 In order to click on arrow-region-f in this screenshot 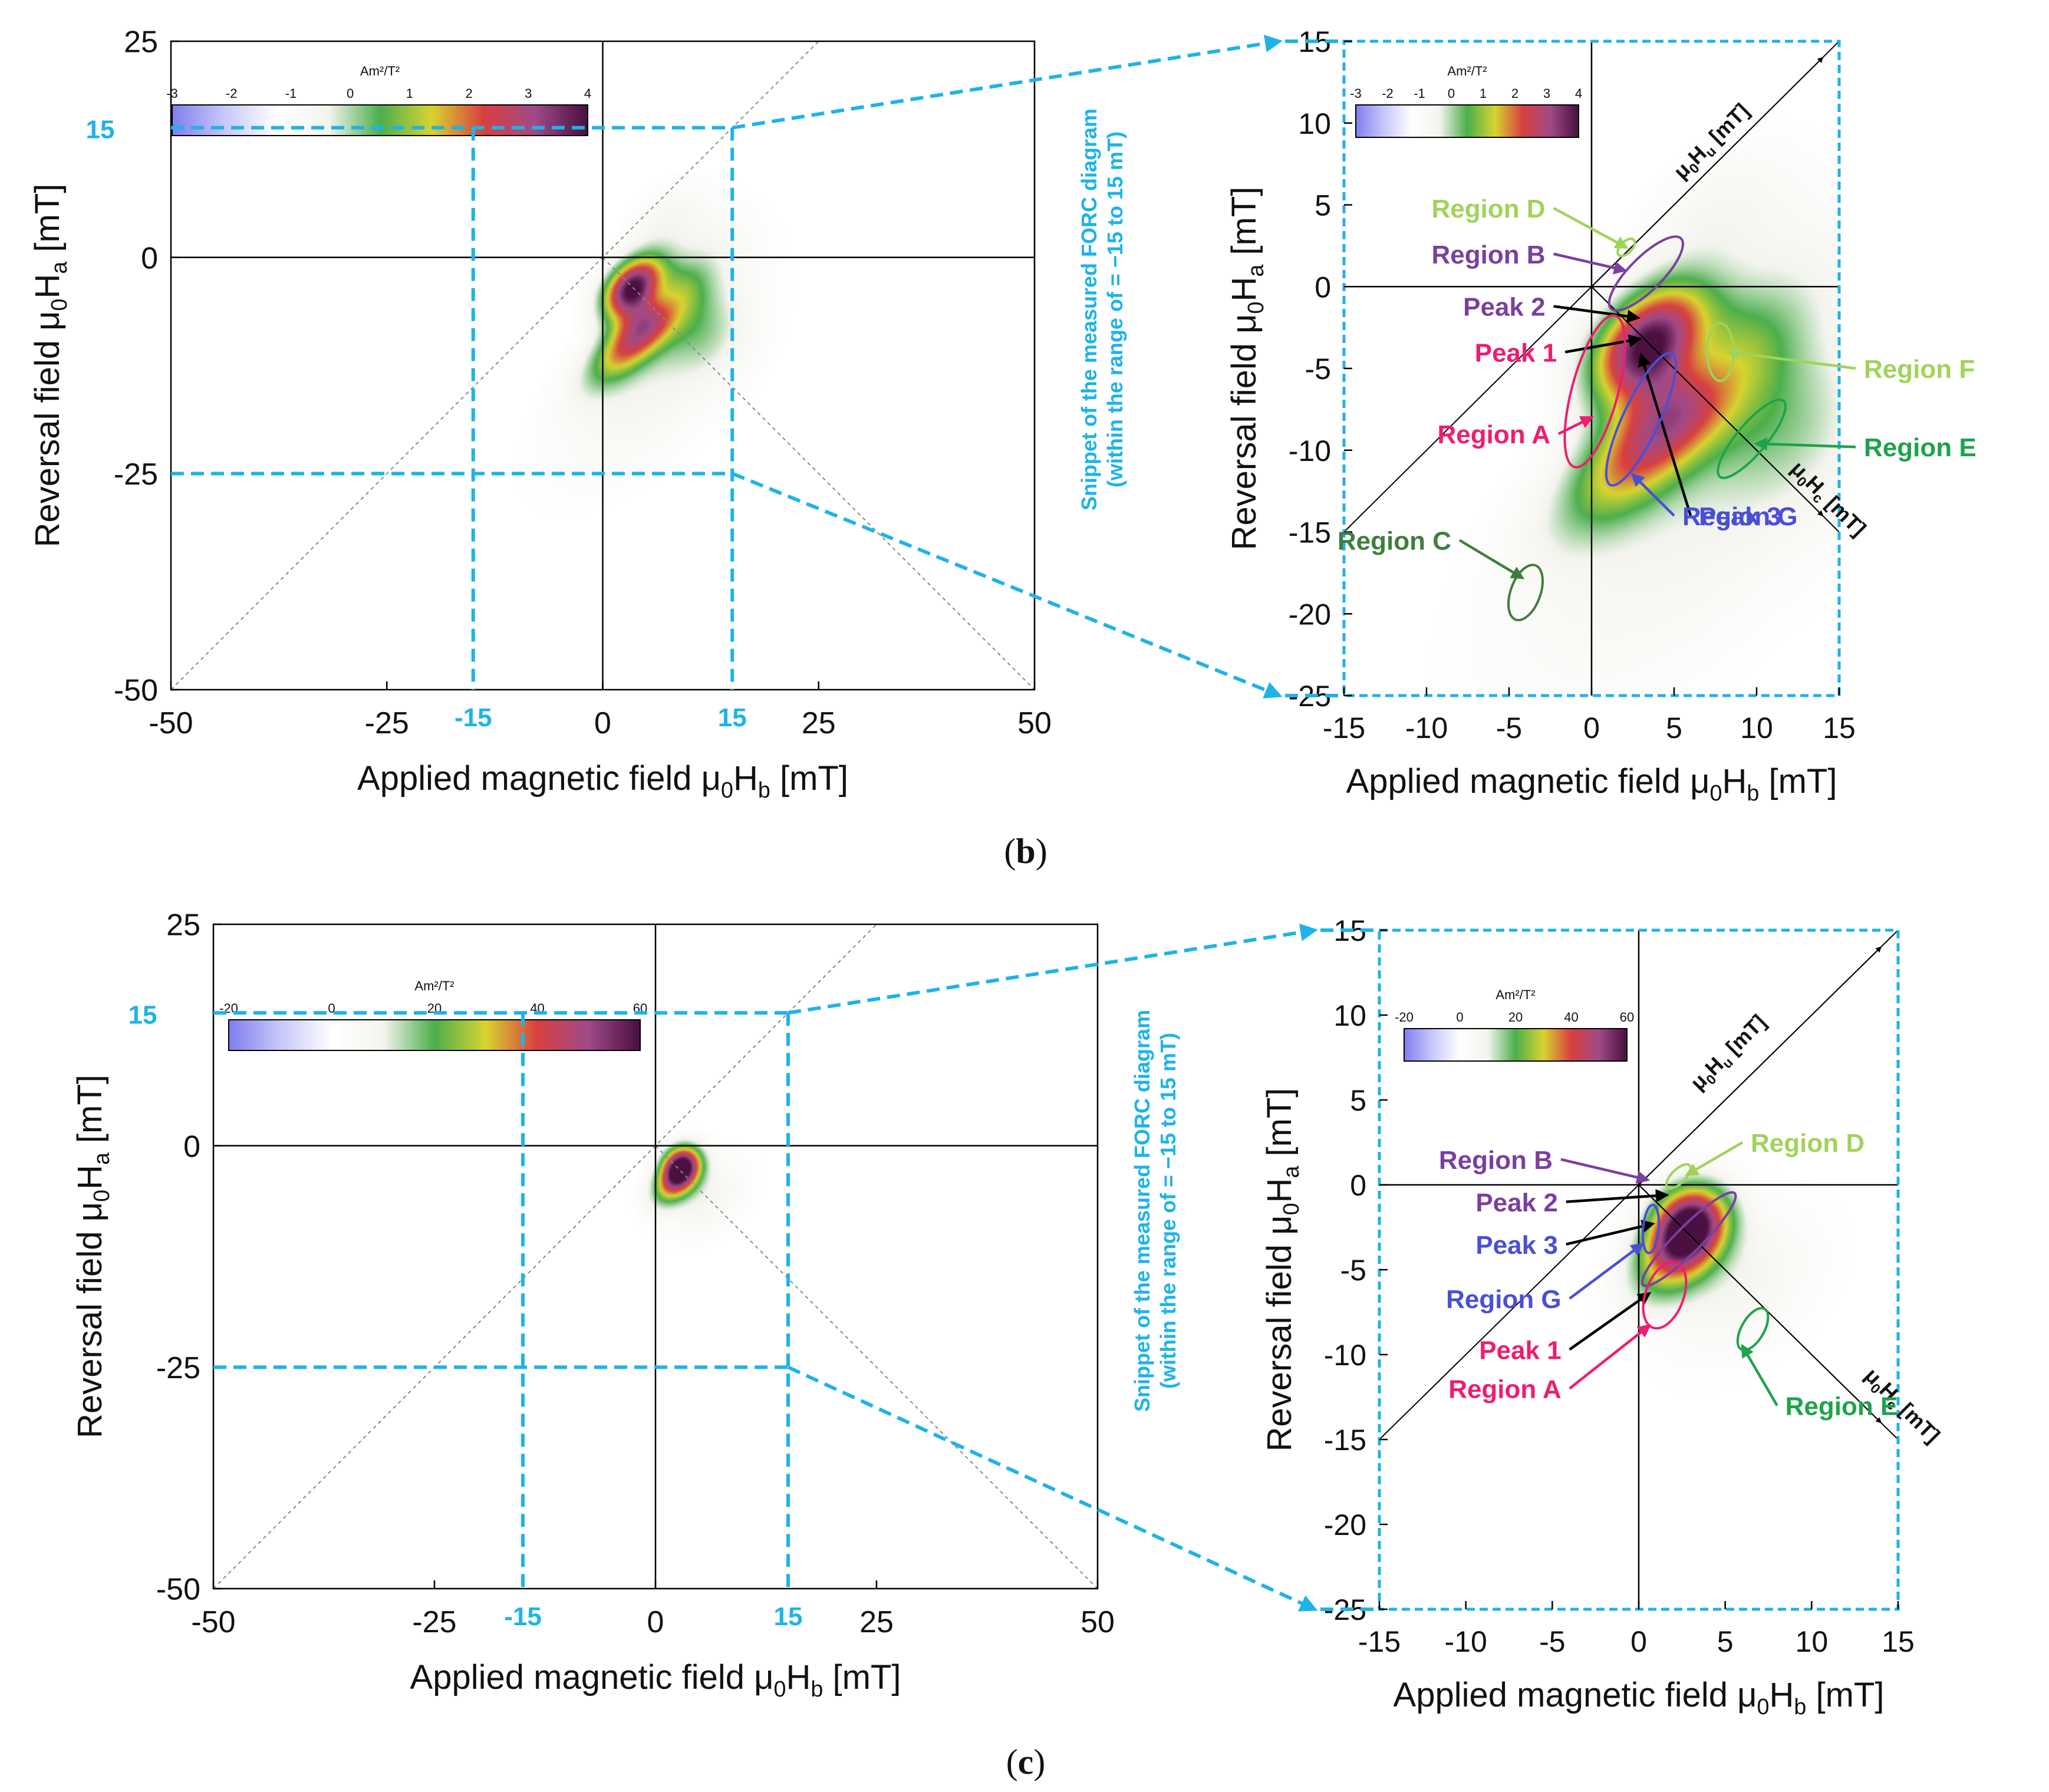, I will do `click(1790, 358)`.